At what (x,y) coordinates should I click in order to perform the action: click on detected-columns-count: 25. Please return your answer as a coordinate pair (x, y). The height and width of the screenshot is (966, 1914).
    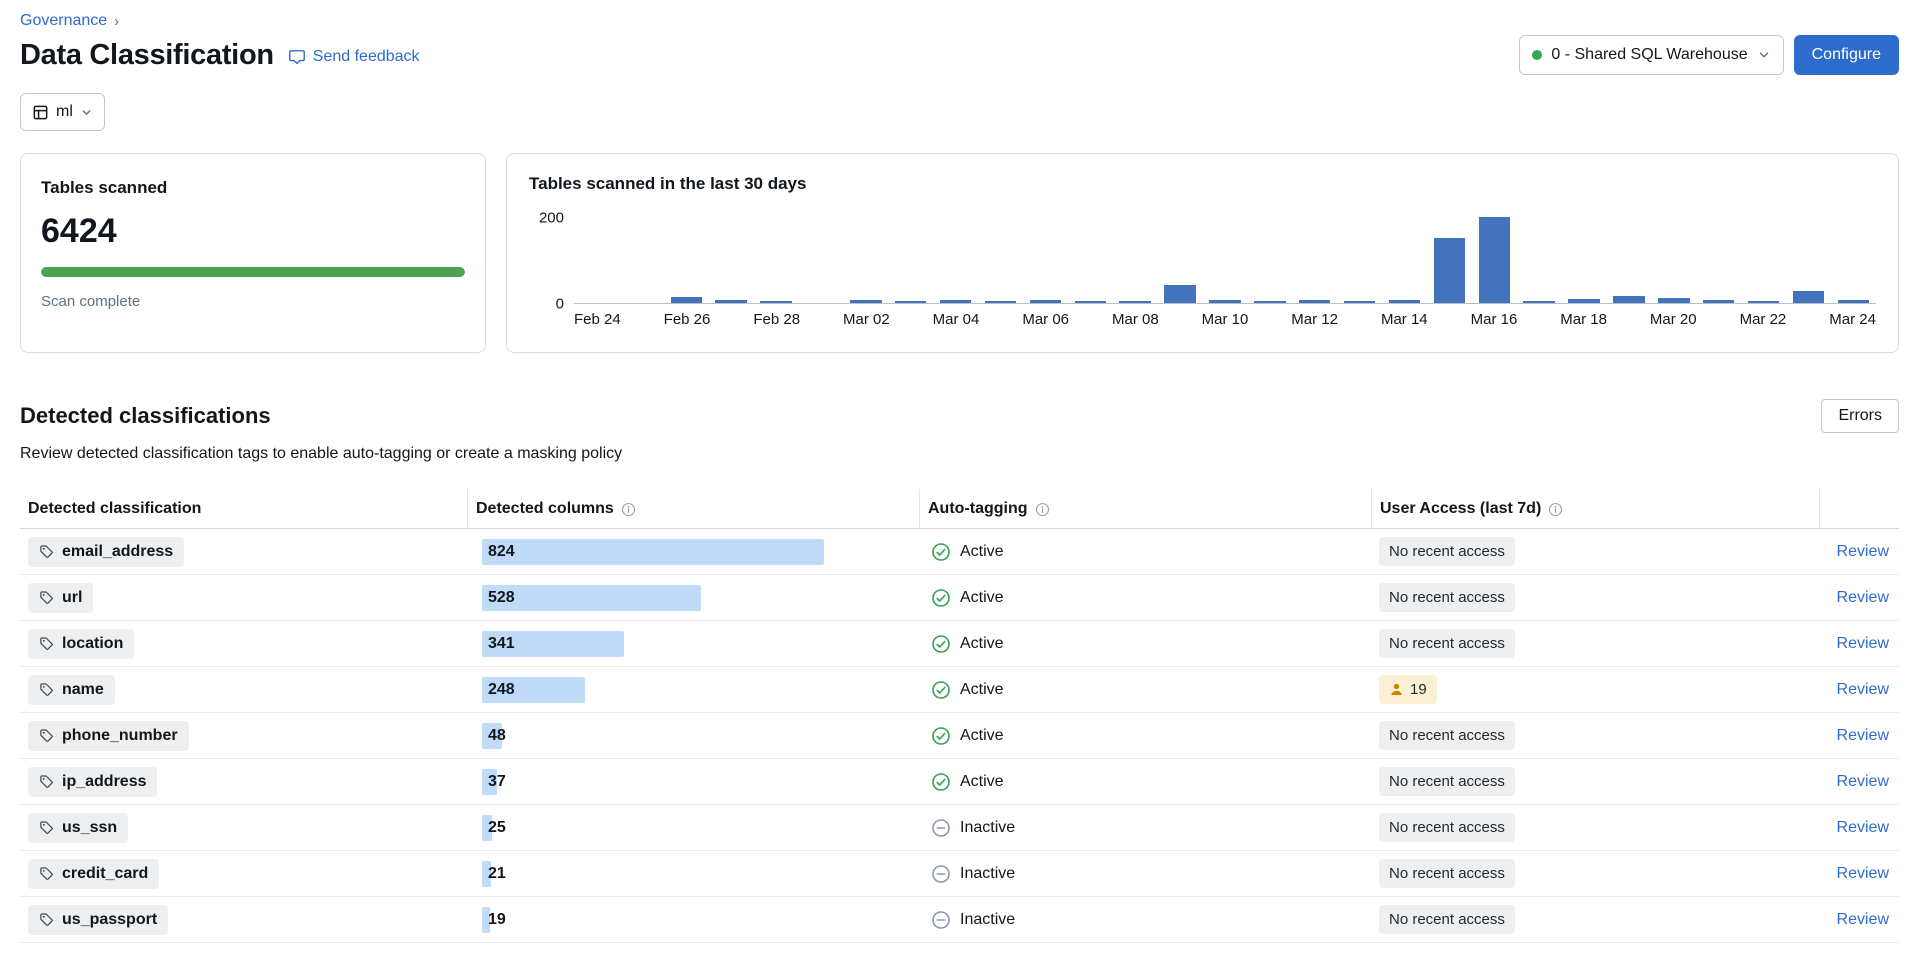
    Looking at the image, I should click on (497, 827).